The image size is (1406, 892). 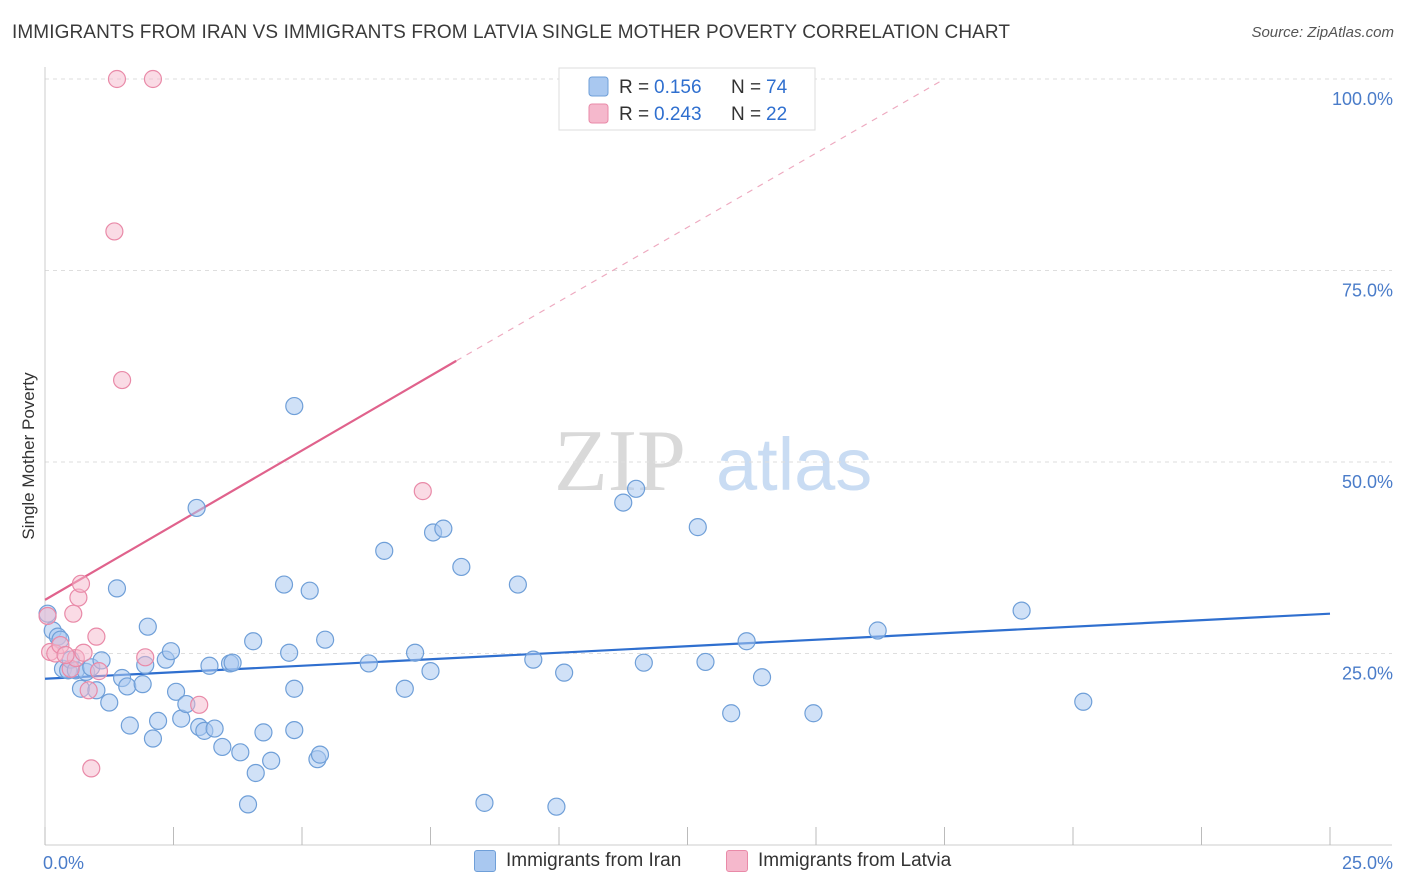 I want to click on iran-legend-swatch, so click(x=598, y=86).